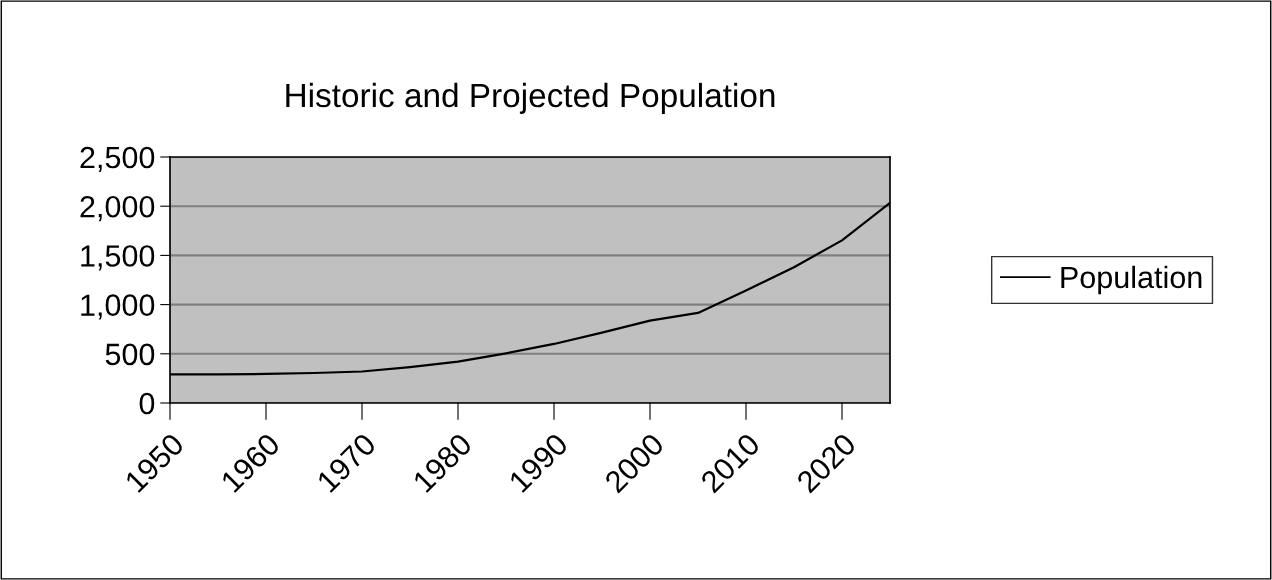 The image size is (1272, 580). I want to click on legend-label: Population, so click(1131, 280).